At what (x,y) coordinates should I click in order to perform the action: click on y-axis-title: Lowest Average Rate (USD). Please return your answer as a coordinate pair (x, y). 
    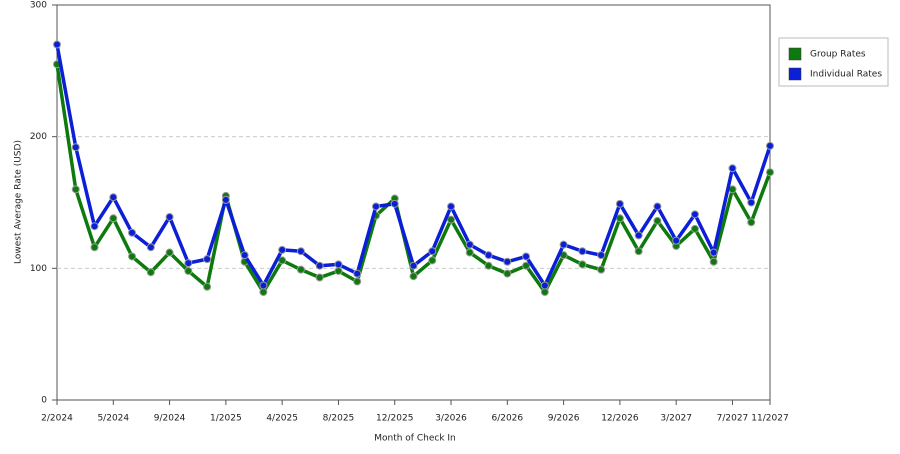
    Looking at the image, I should click on (19, 202).